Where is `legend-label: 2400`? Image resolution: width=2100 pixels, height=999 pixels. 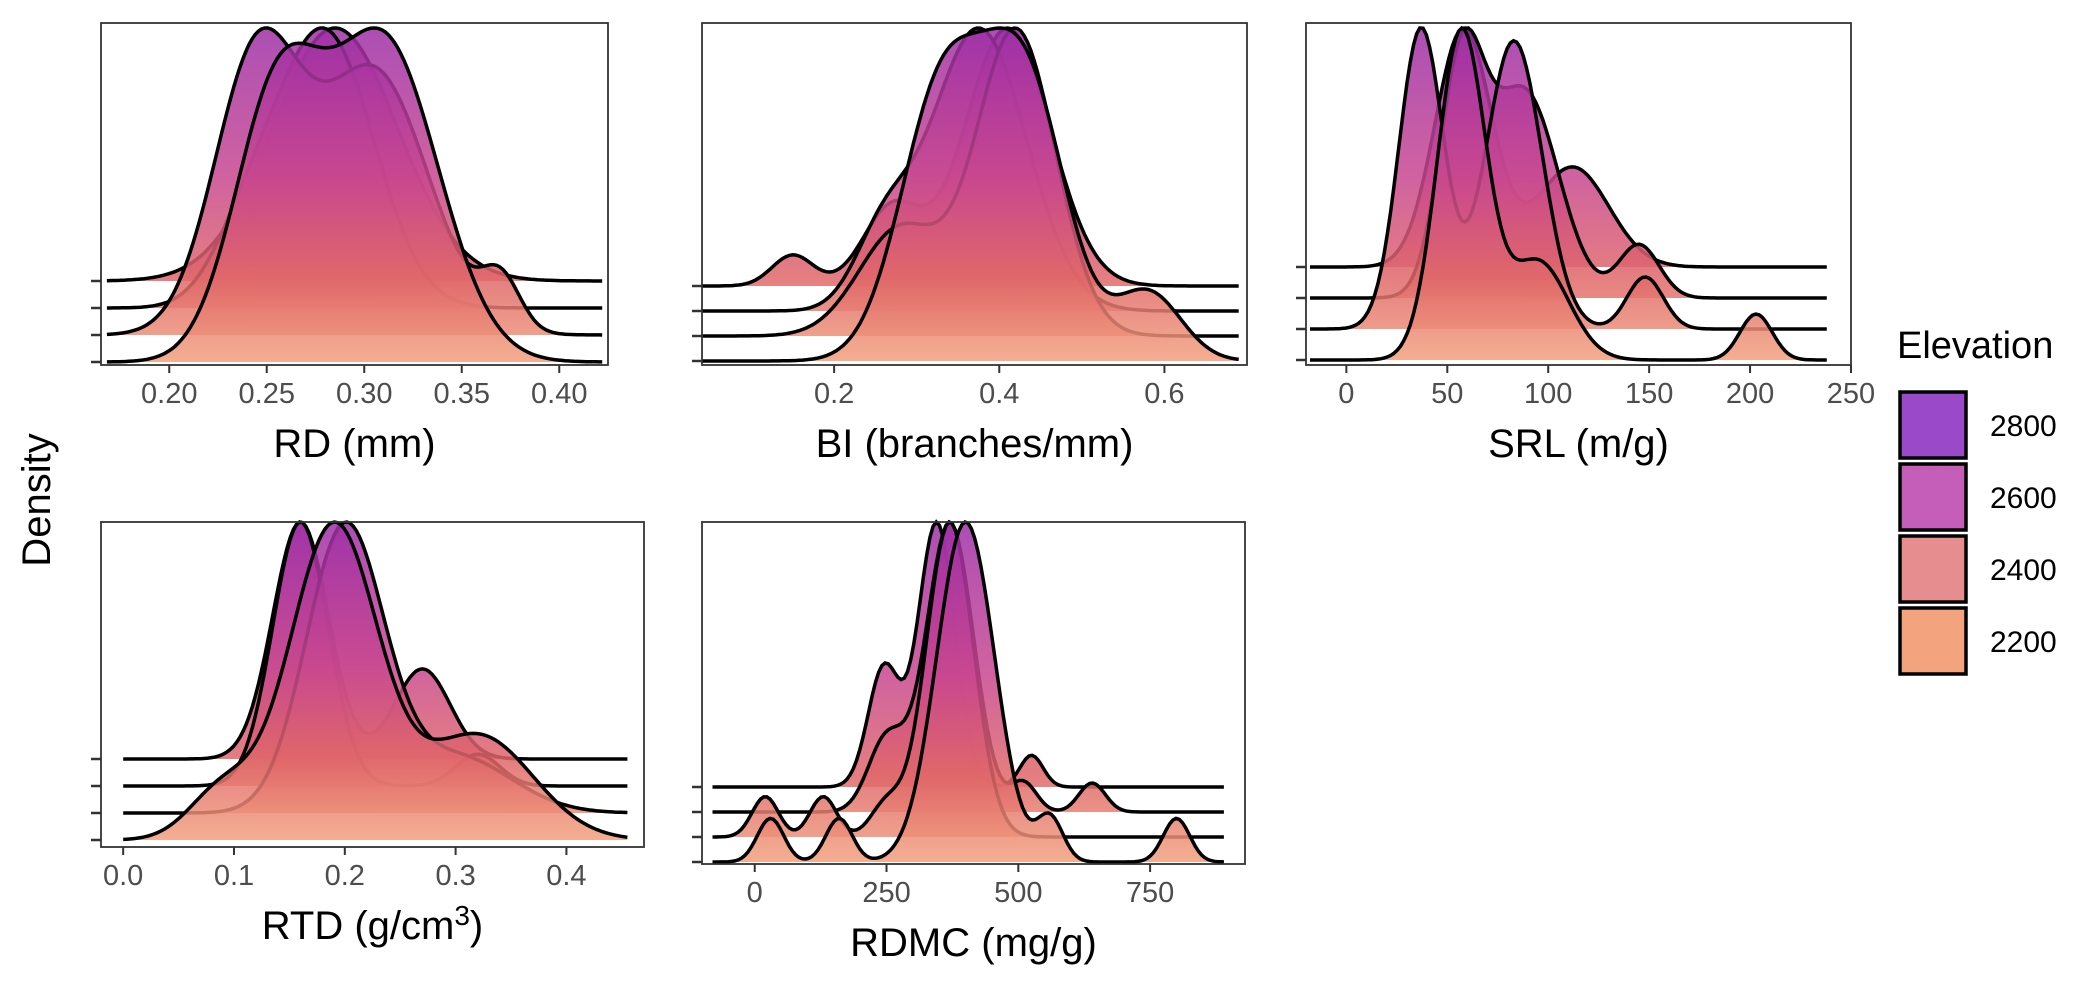
legend-label: 2400 is located at coordinates (2023, 570).